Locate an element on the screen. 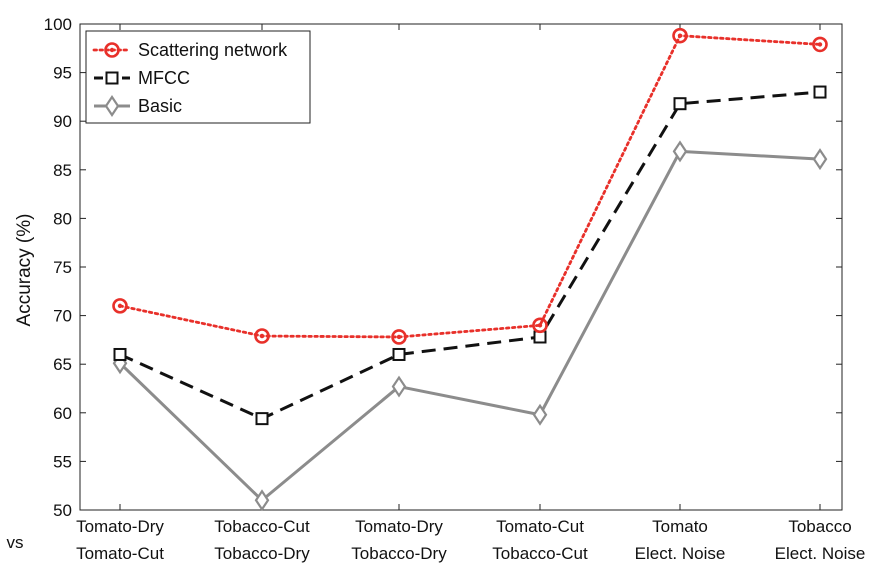  legend-entry-label: Basic is located at coordinates (160, 106).